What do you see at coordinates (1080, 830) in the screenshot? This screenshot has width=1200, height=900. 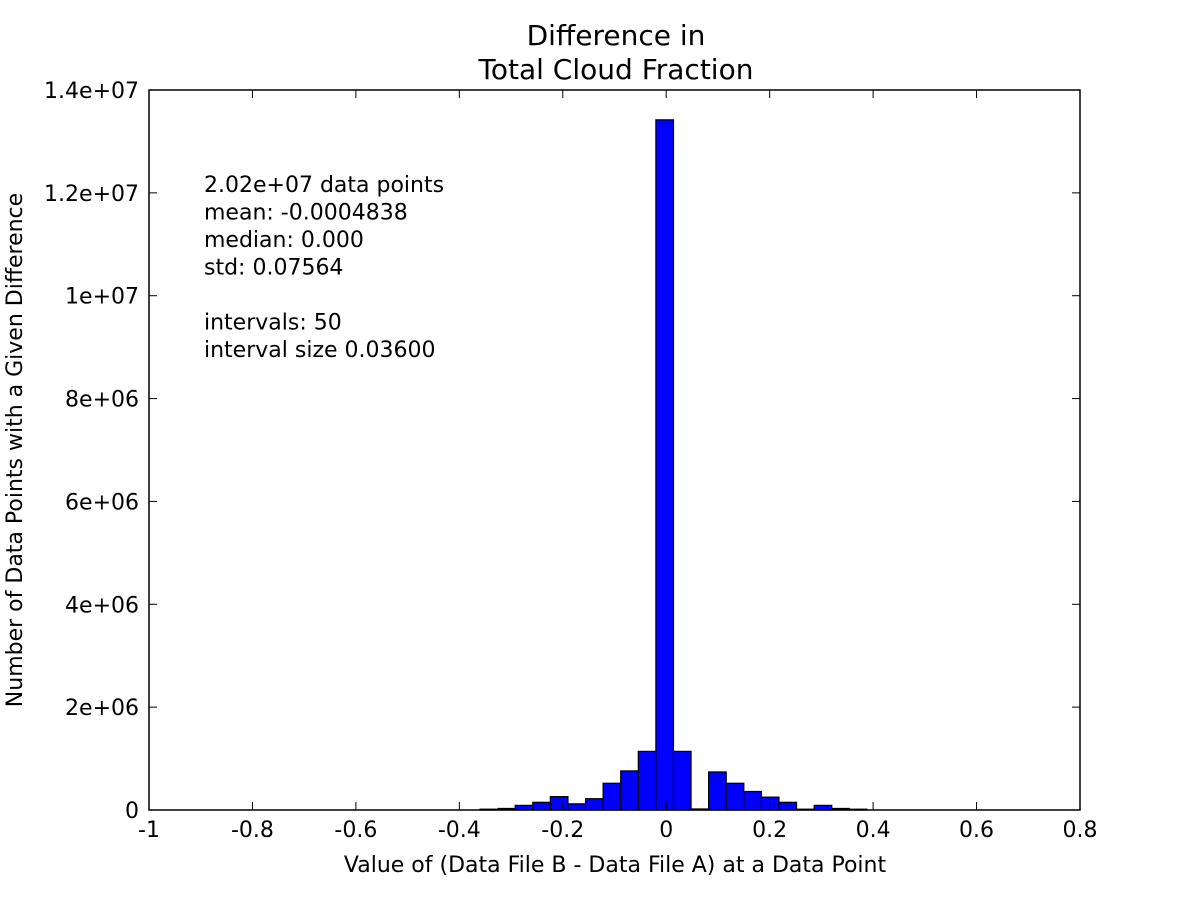 I see `x-tick-label: 0.8` at bounding box center [1080, 830].